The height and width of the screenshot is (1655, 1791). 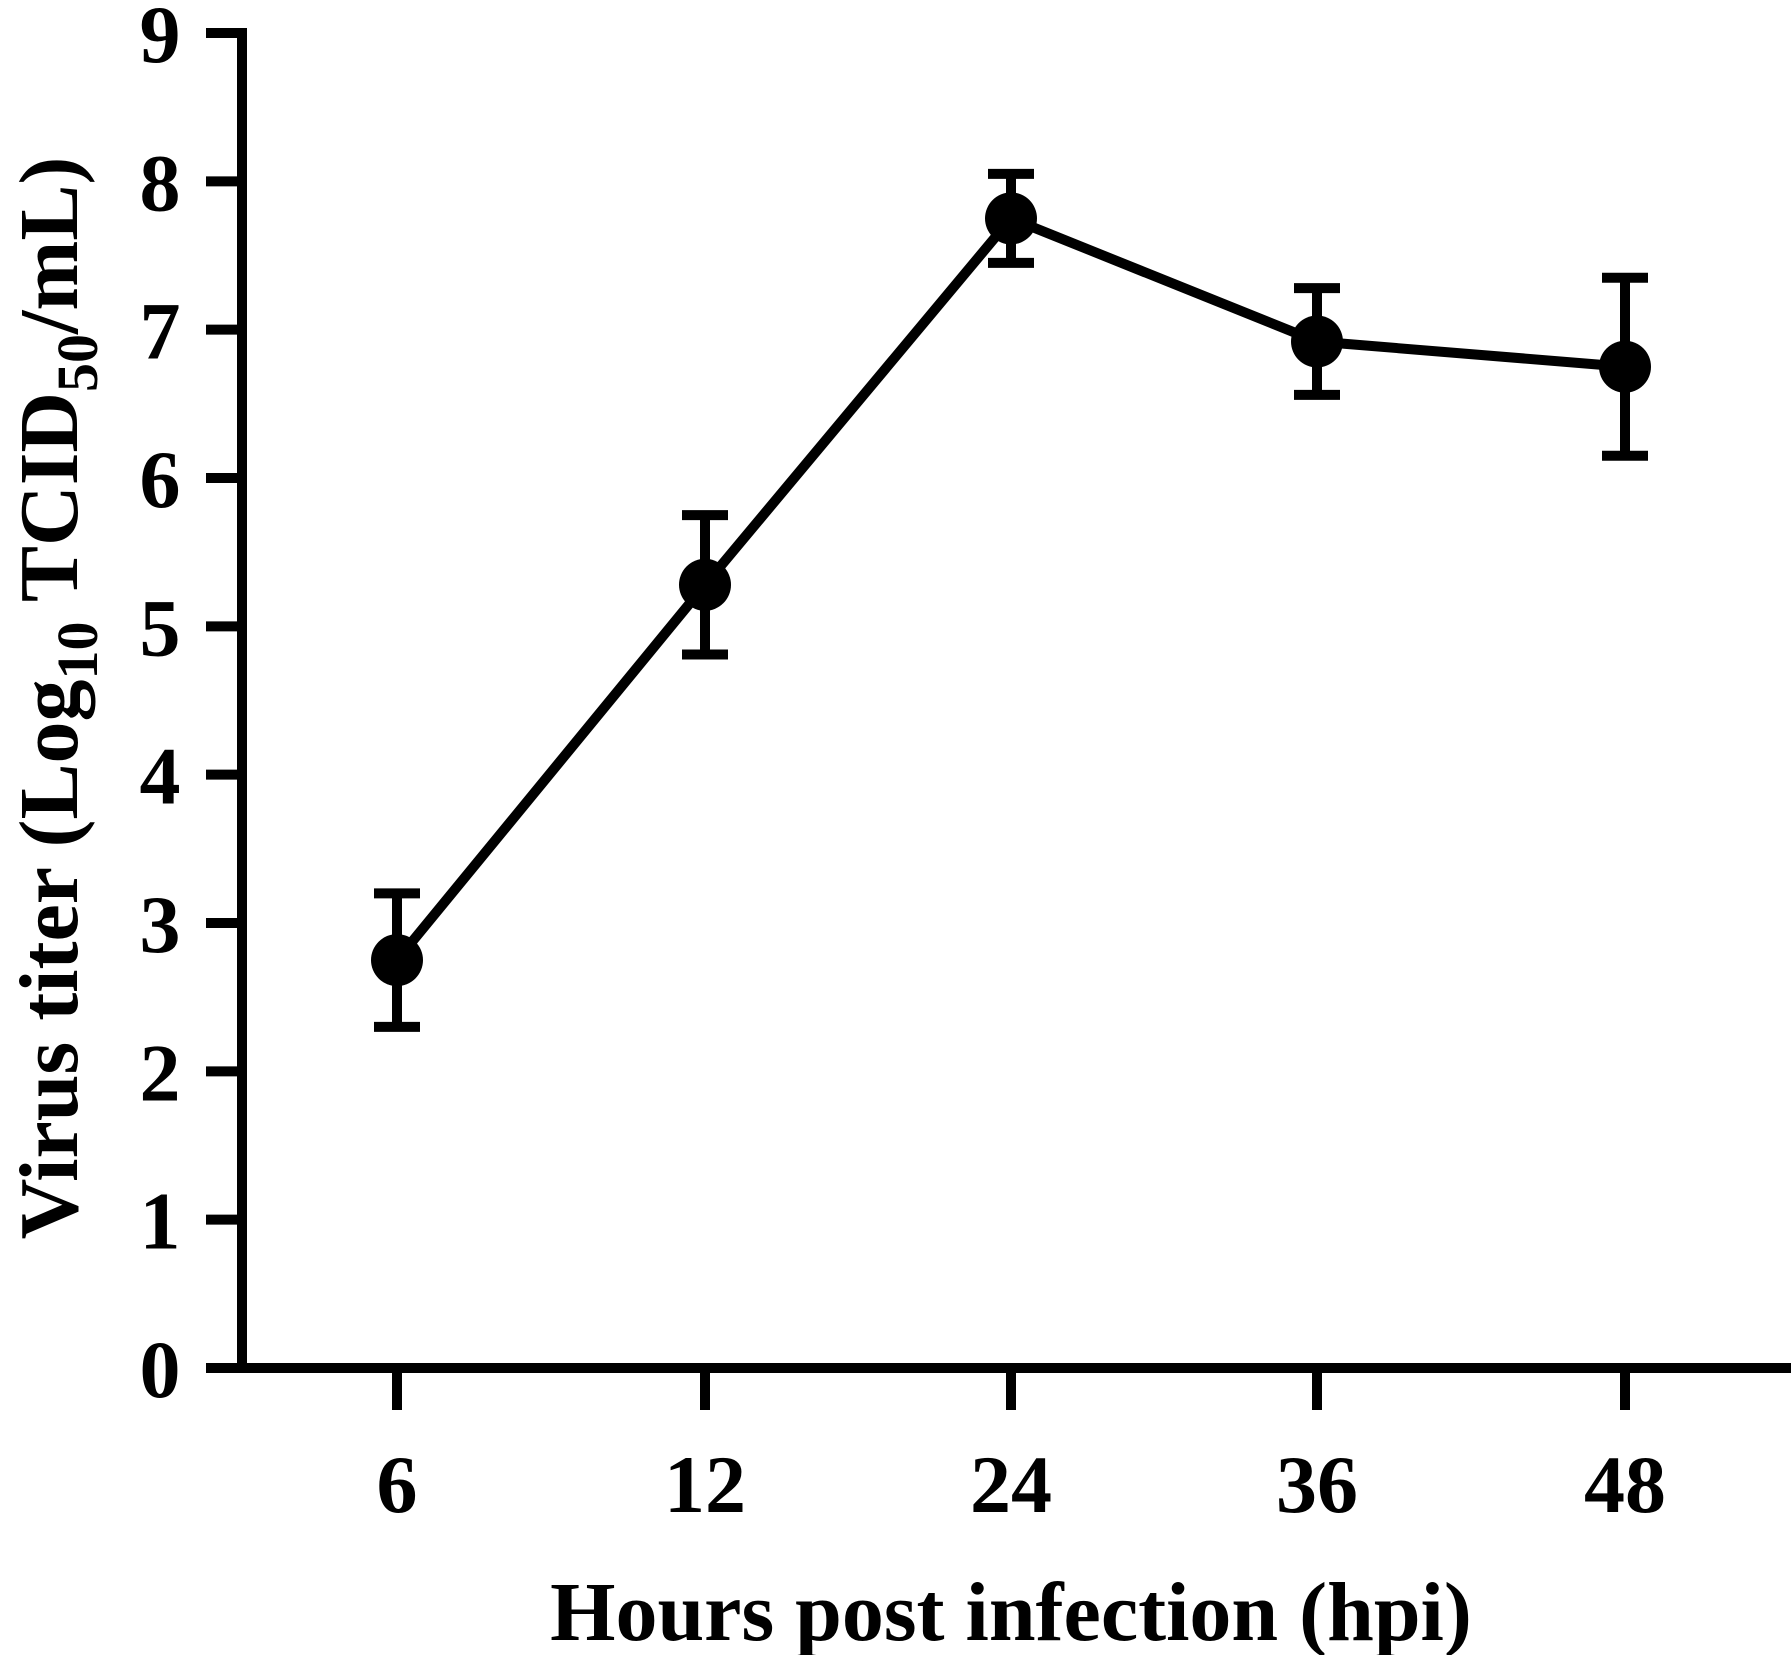 What do you see at coordinates (1625, 1484) in the screenshot?
I see `x-tick-label: 48` at bounding box center [1625, 1484].